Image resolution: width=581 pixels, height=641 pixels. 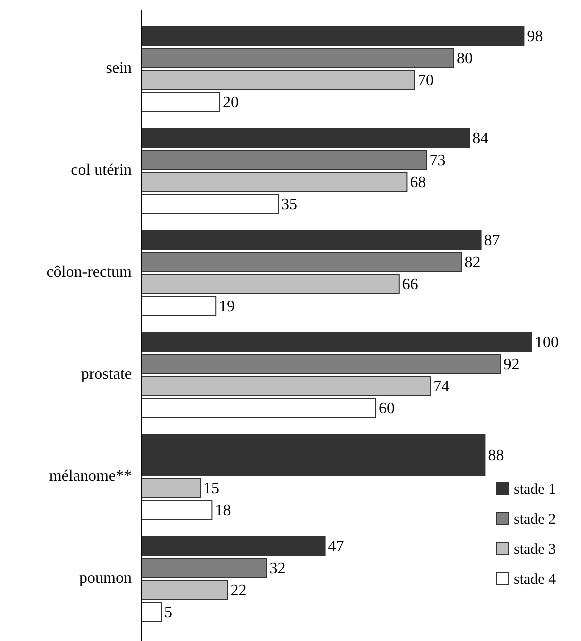 I want to click on y-tick-label: col utérin, so click(x=101, y=170).